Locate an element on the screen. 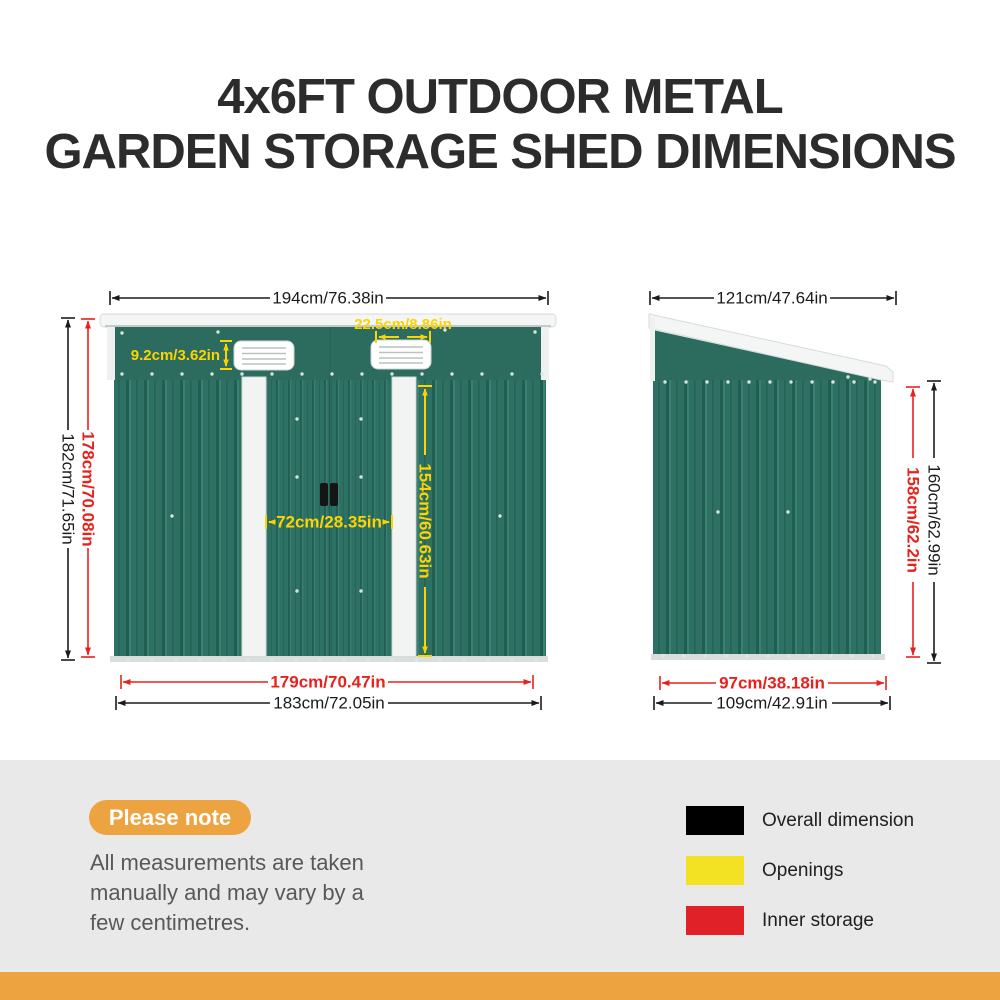 This screenshot has height=1000, width=1000. front-gable is located at coordinates (328, 353).